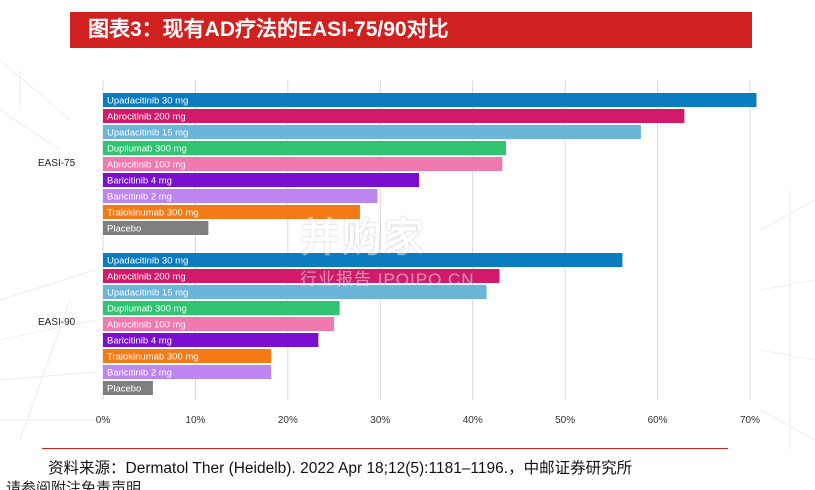 The width and height of the screenshot is (815, 490). Describe the element at coordinates (57, 322) in the screenshot. I see `group-label: EASI-90` at that location.